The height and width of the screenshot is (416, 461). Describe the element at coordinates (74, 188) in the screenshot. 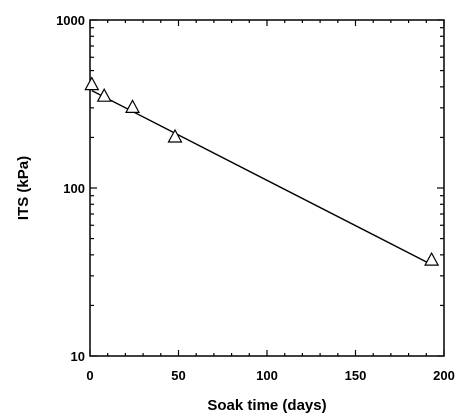

I see `y-tick-label: 100` at that location.